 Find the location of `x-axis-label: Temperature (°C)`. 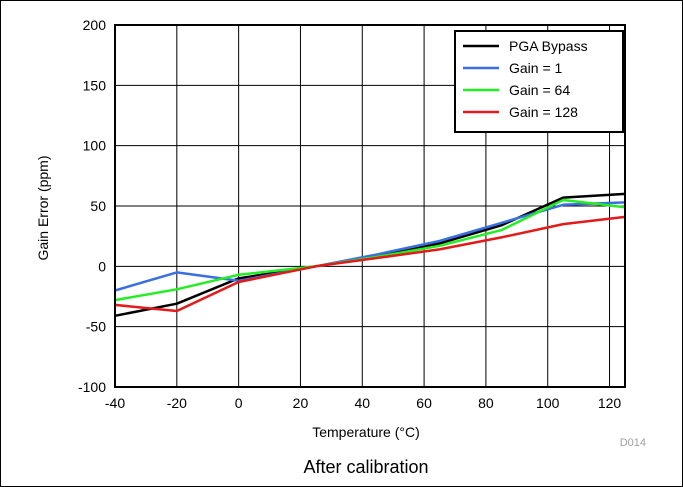

x-axis-label: Temperature (°C) is located at coordinates (366, 432).